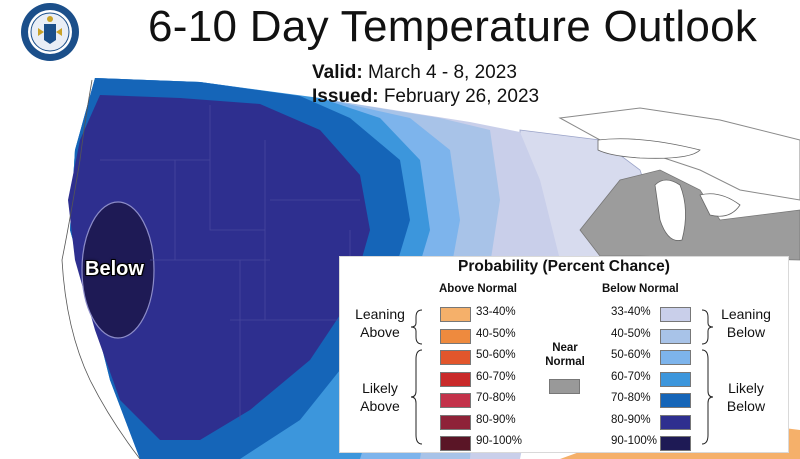 The width and height of the screenshot is (800, 459). Describe the element at coordinates (453, 26) in the screenshot. I see `page-title: 6-10 Day Temperature Outlook` at that location.